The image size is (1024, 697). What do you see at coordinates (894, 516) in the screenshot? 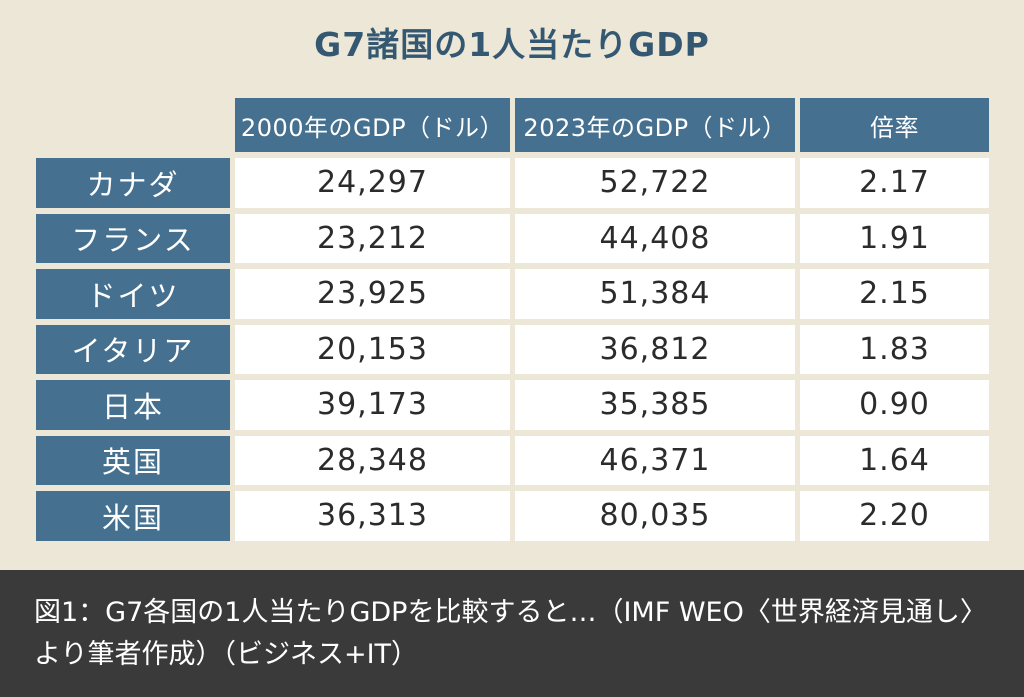
I see `ratio-cell: 2.20` at bounding box center [894, 516].